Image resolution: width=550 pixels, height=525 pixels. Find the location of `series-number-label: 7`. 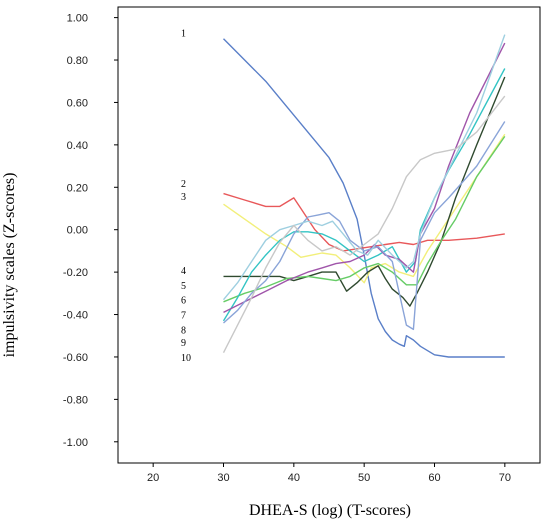

series-number-label: 7 is located at coordinates (183, 316).